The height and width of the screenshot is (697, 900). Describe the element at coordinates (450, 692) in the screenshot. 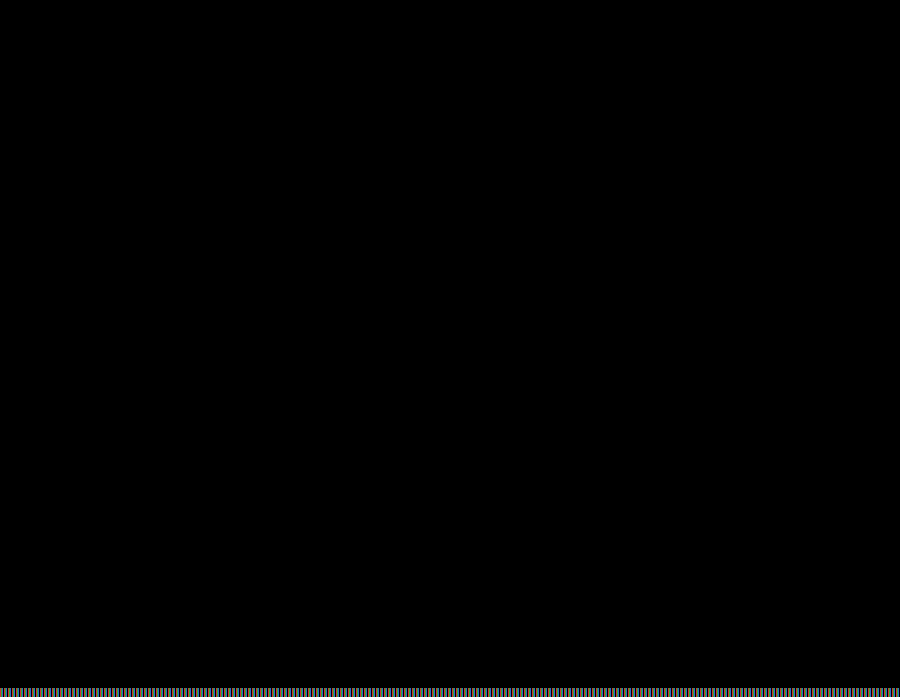

I see `color-stripe-border` at that location.